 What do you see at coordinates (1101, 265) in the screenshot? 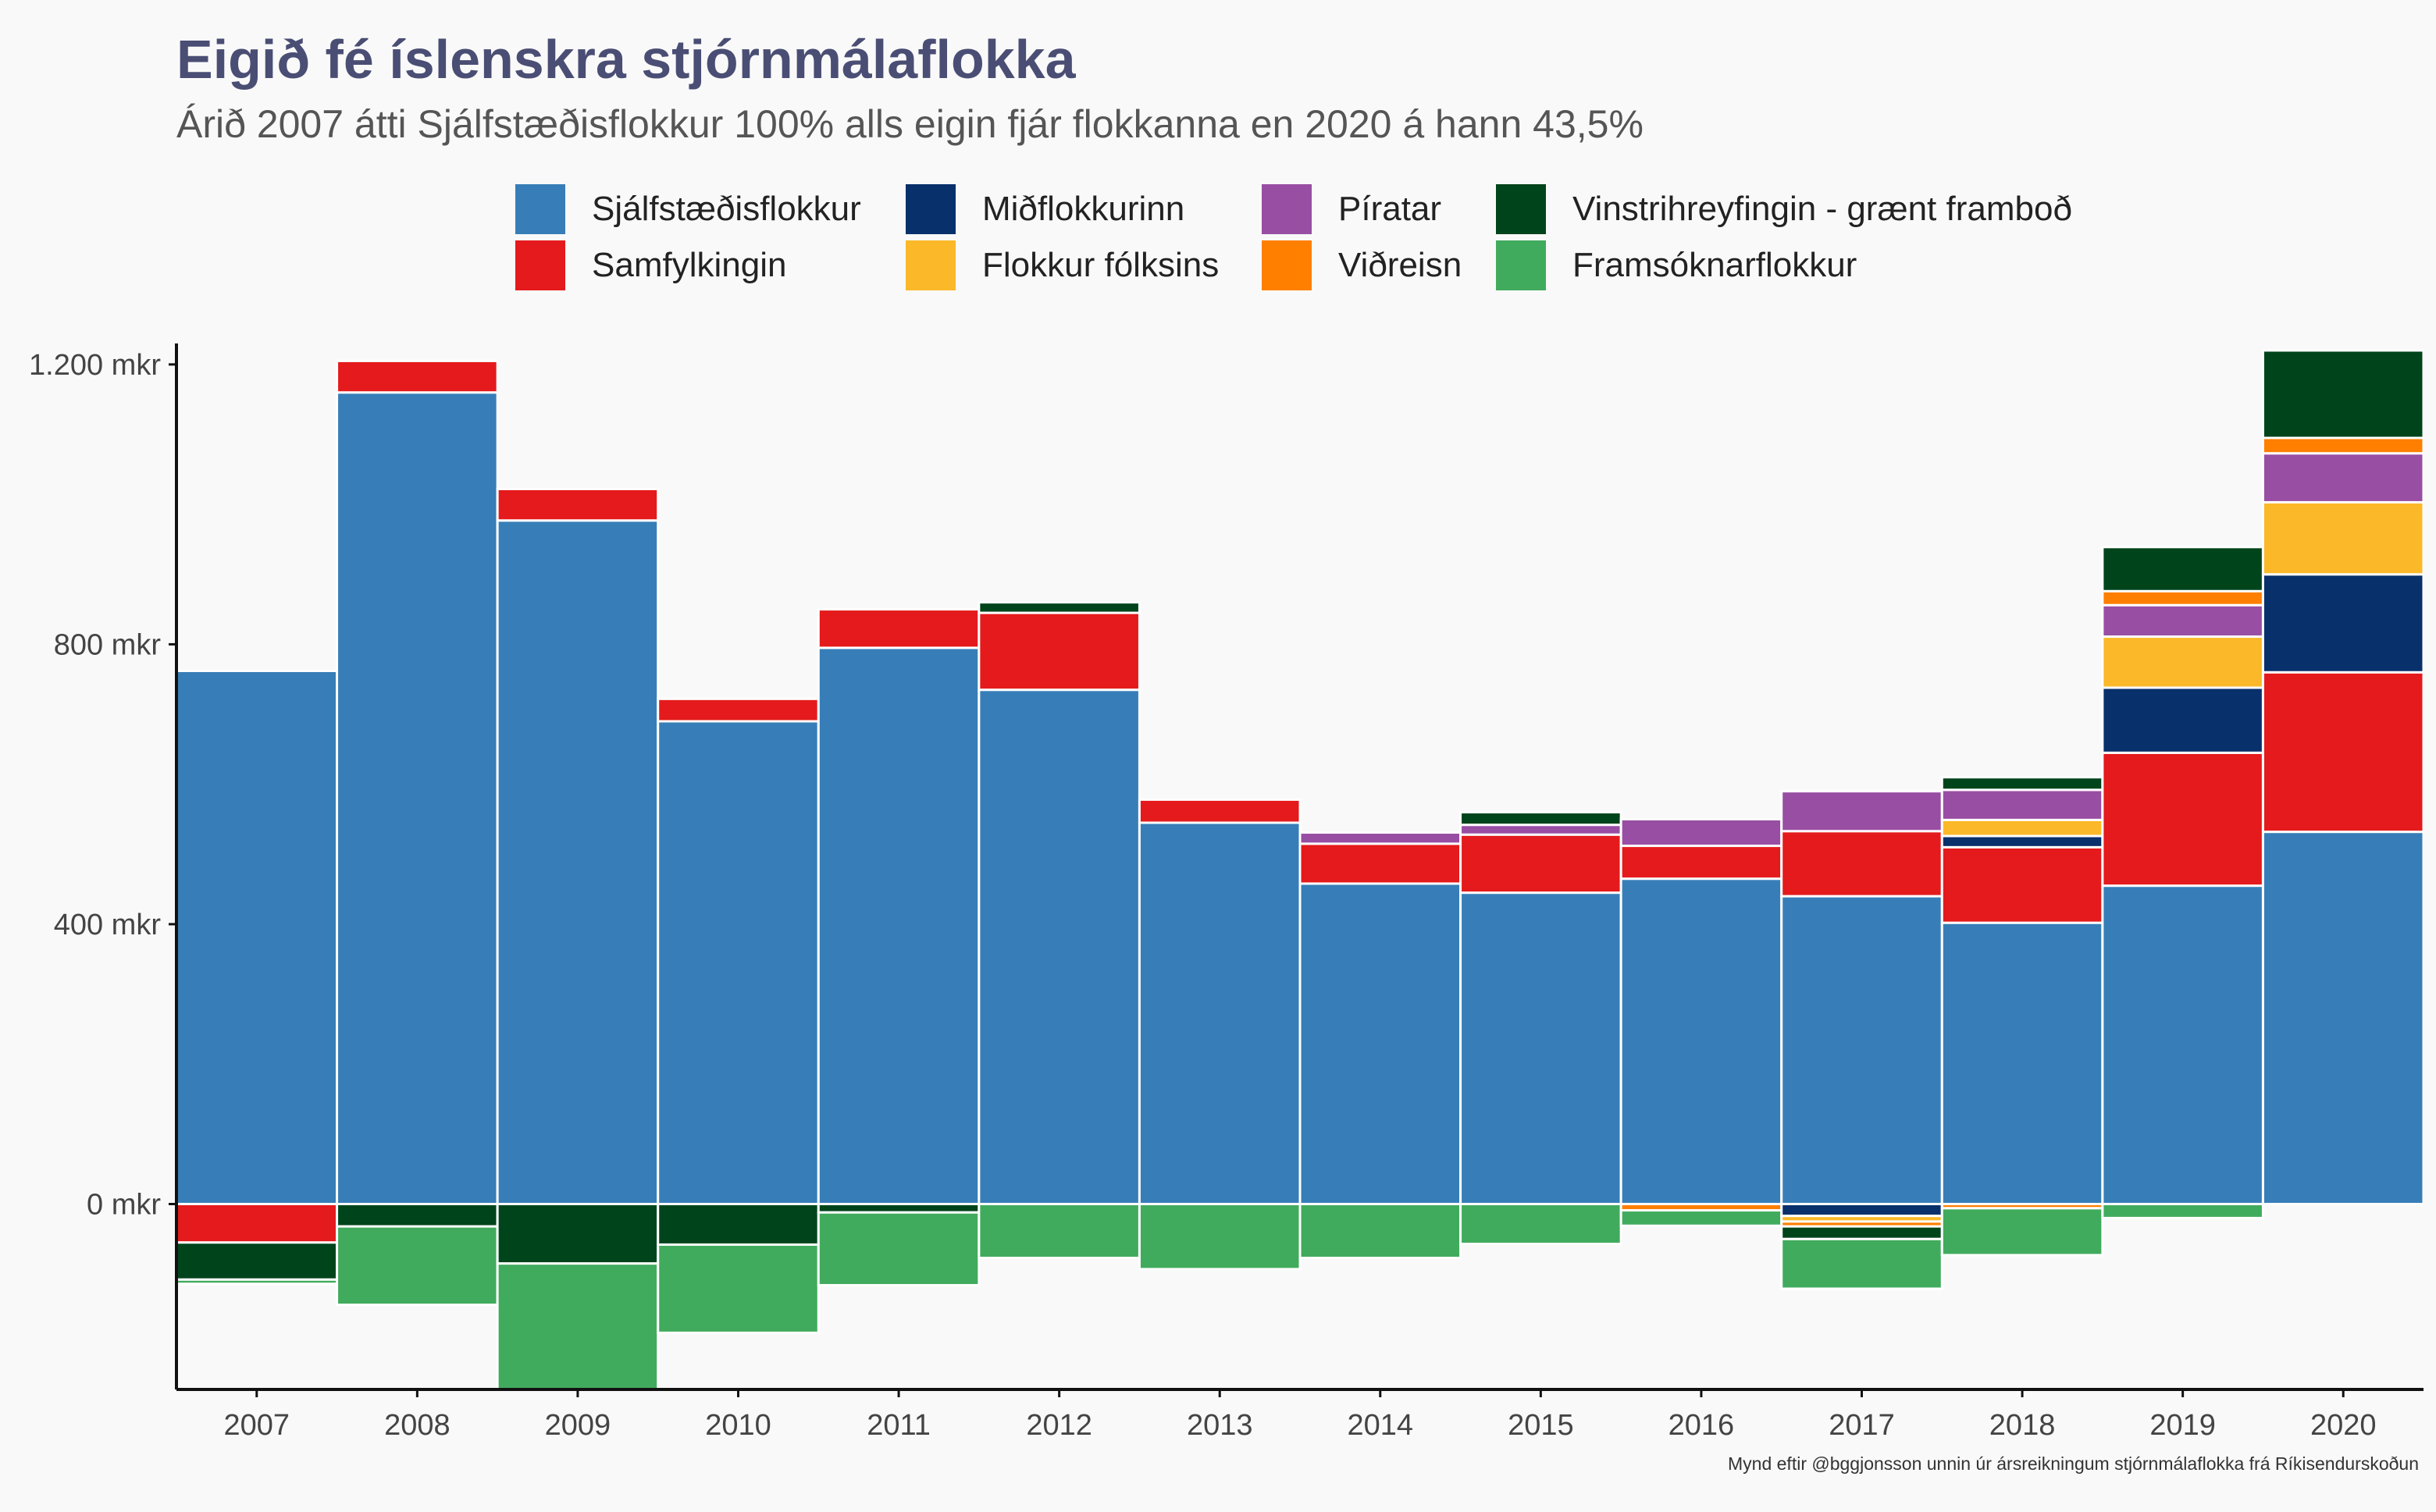
I see `legend-label: Flokkur fólksins` at bounding box center [1101, 265].